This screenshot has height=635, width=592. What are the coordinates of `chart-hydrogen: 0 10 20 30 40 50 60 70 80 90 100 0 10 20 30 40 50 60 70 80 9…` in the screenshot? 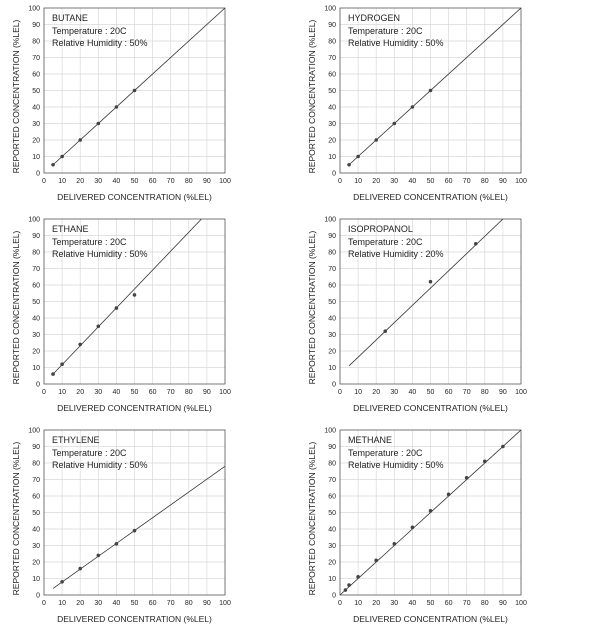 It's located at (417, 104).